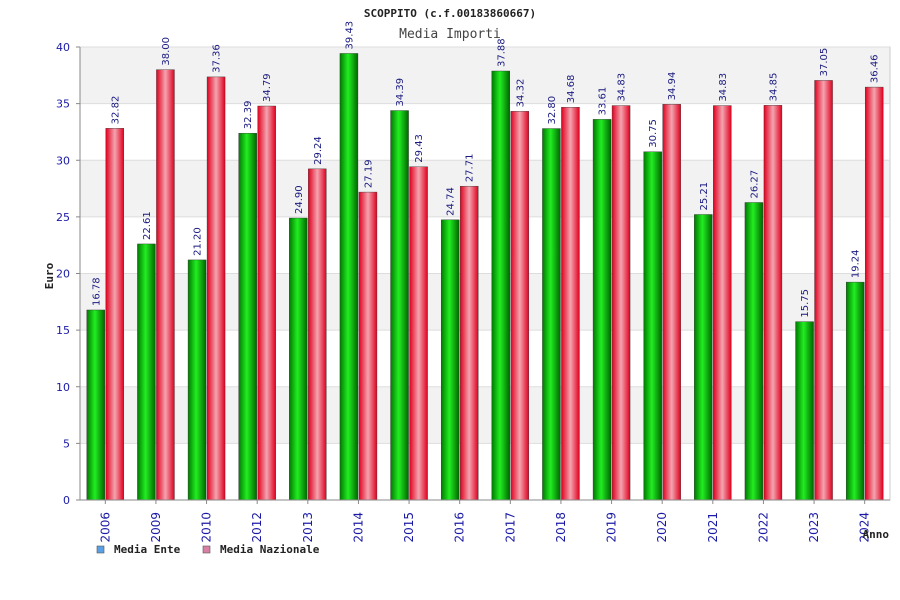 This screenshot has height=600, width=900. I want to click on y-tick-label: 5, so click(66, 443).